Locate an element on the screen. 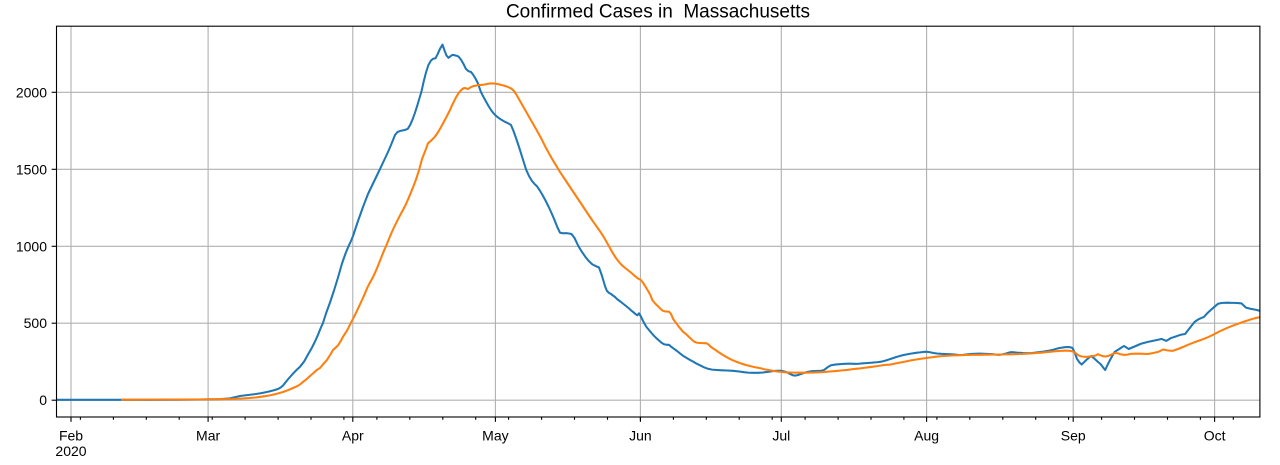  svg-text: 500 is located at coordinates (36, 323).